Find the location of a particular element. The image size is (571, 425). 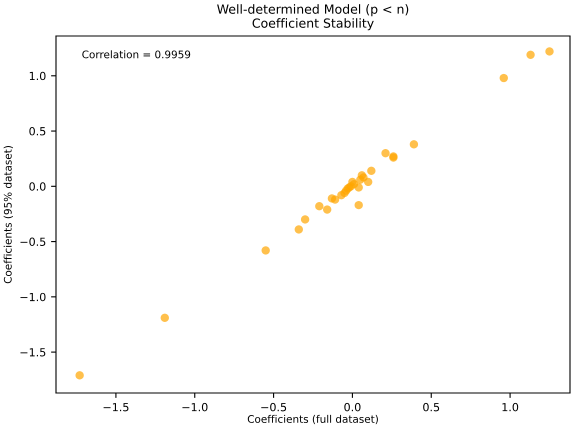

x-tick-label: −1.0 is located at coordinates (195, 407).